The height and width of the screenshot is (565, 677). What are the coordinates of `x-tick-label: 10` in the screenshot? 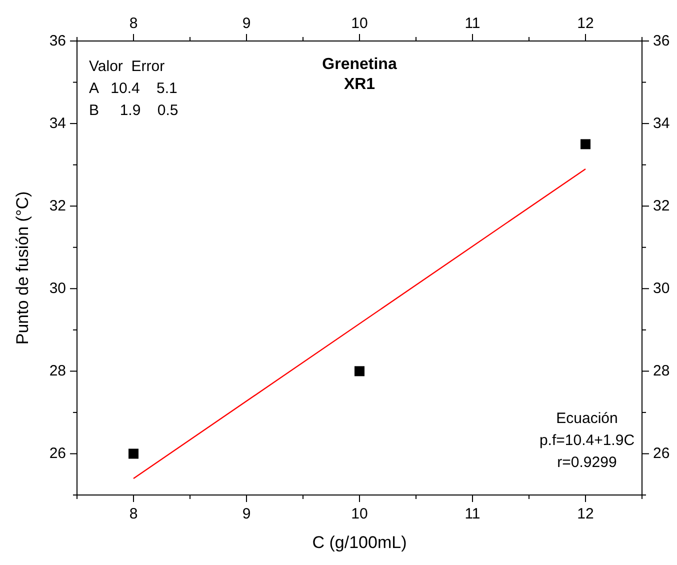 It's located at (359, 23).